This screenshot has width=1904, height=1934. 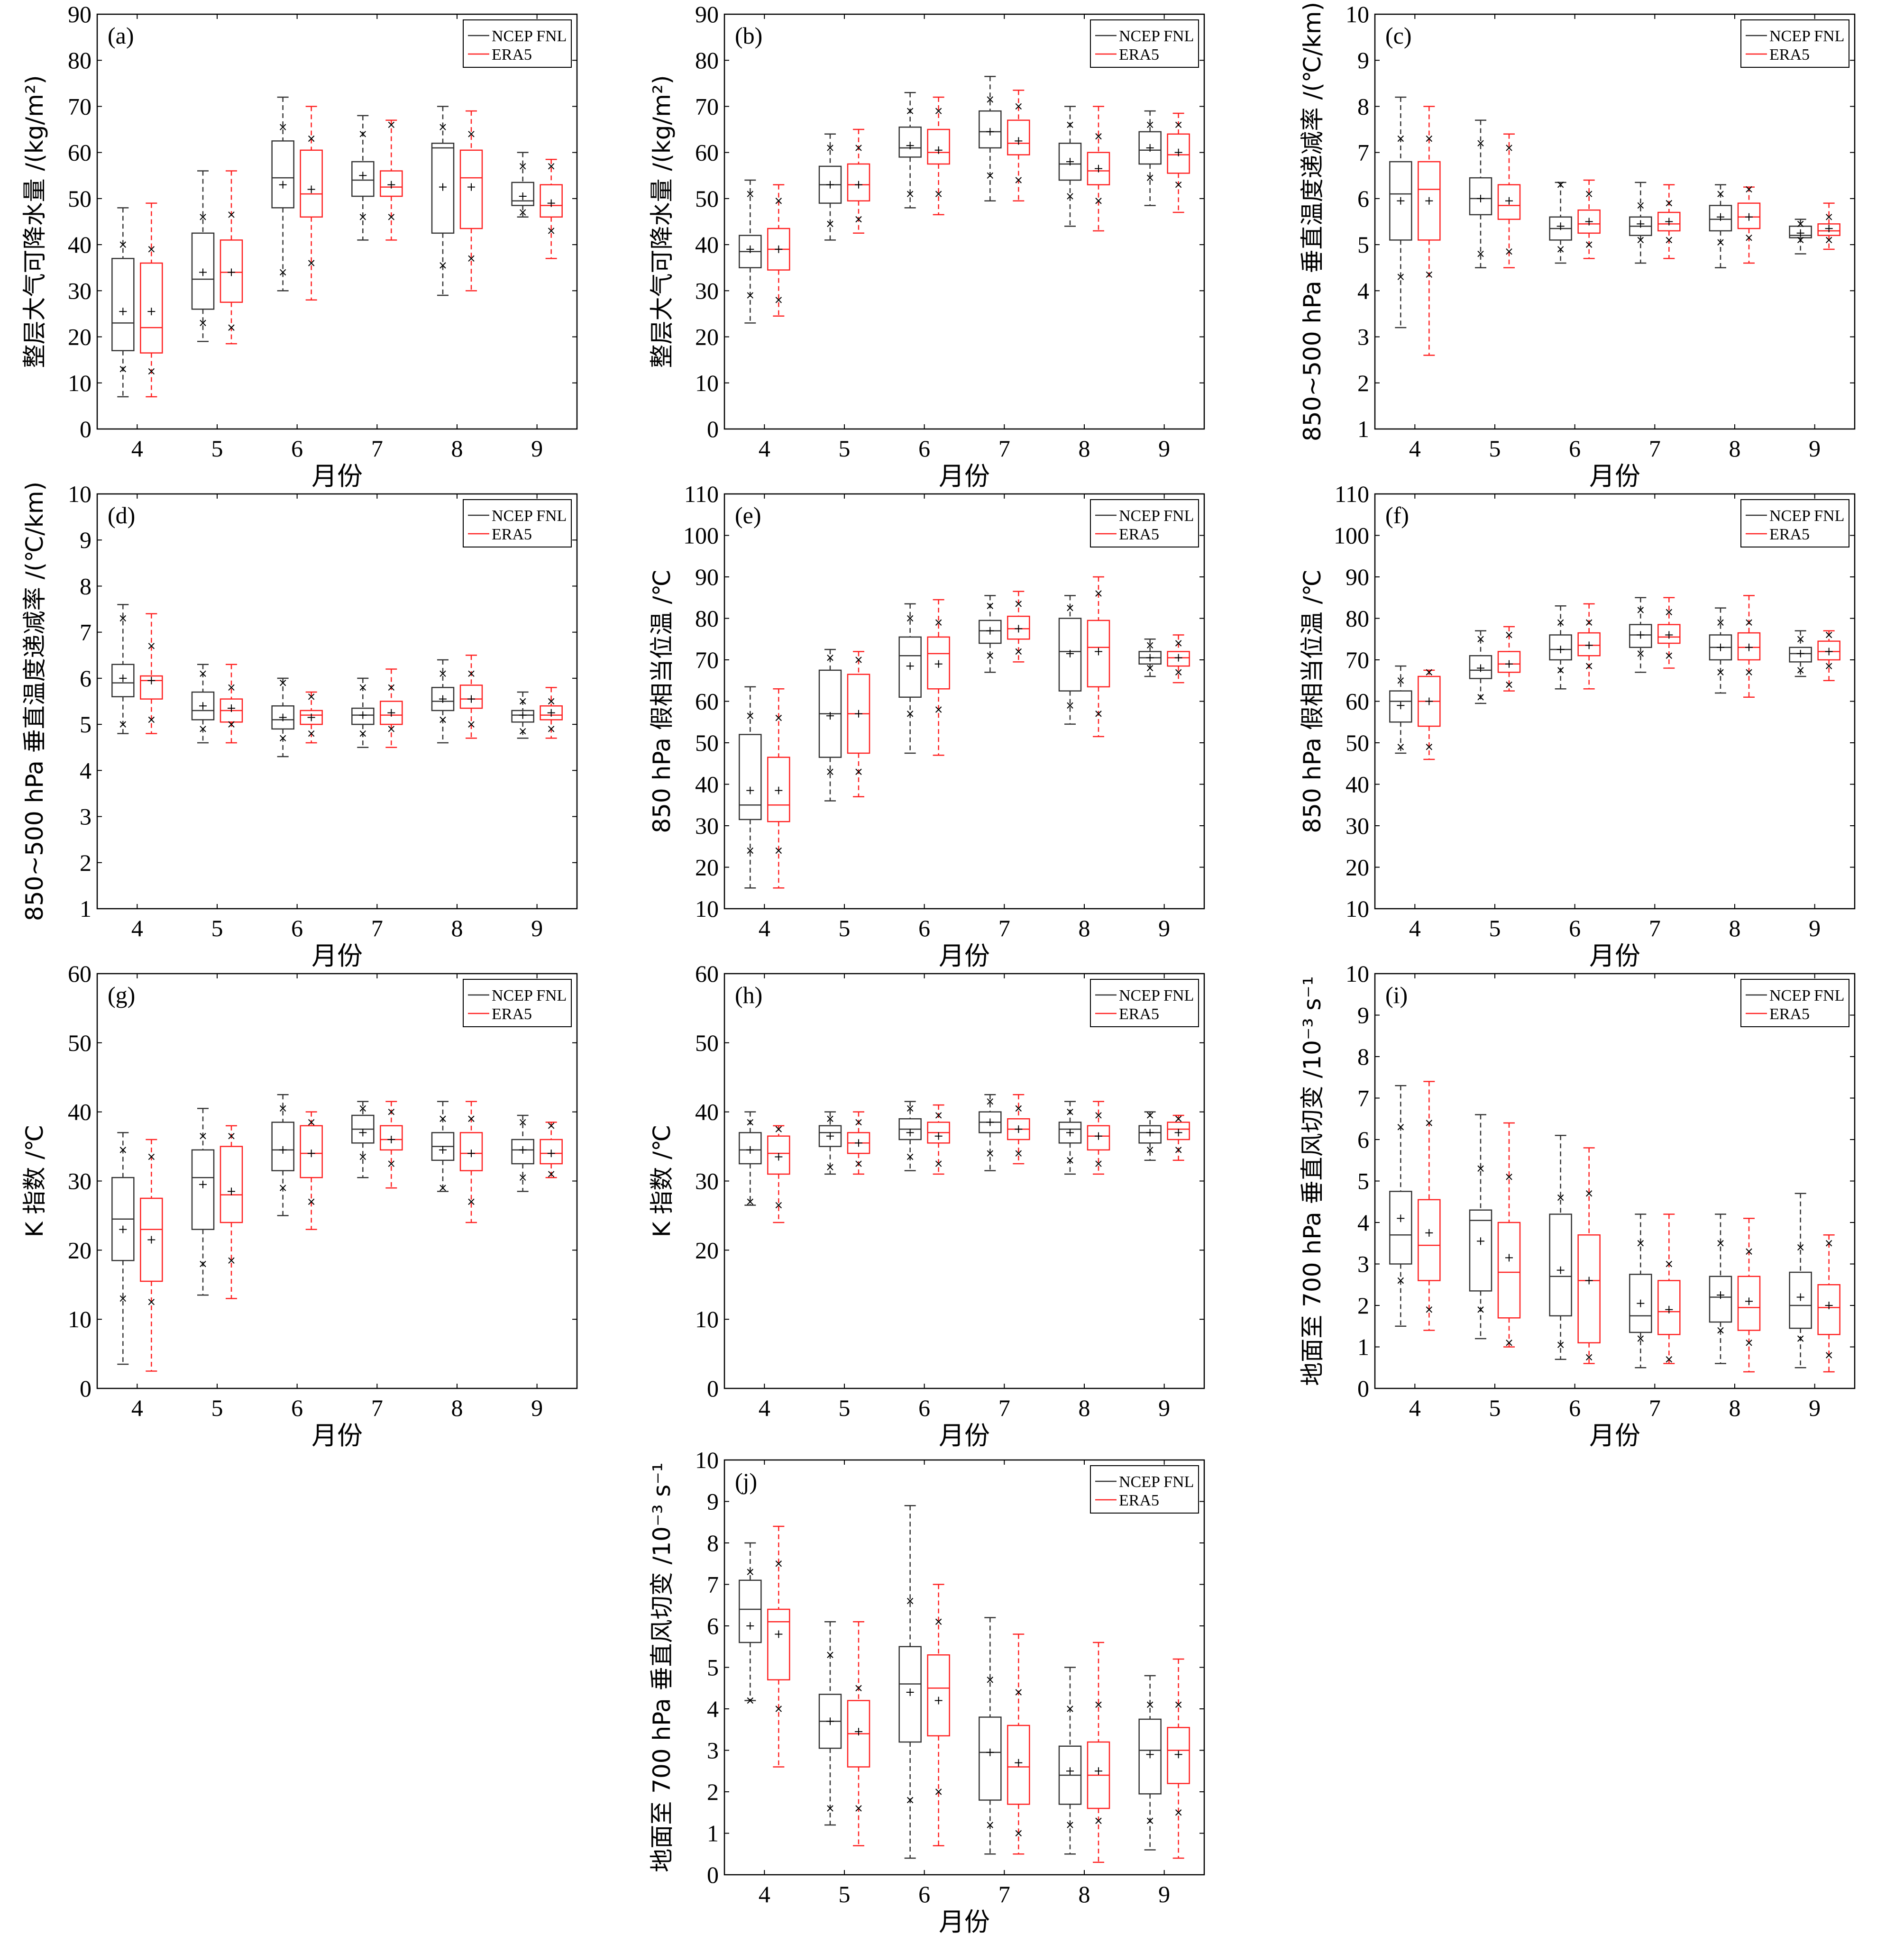 I want to click on x-tick-label: 8, so click(x=457, y=448).